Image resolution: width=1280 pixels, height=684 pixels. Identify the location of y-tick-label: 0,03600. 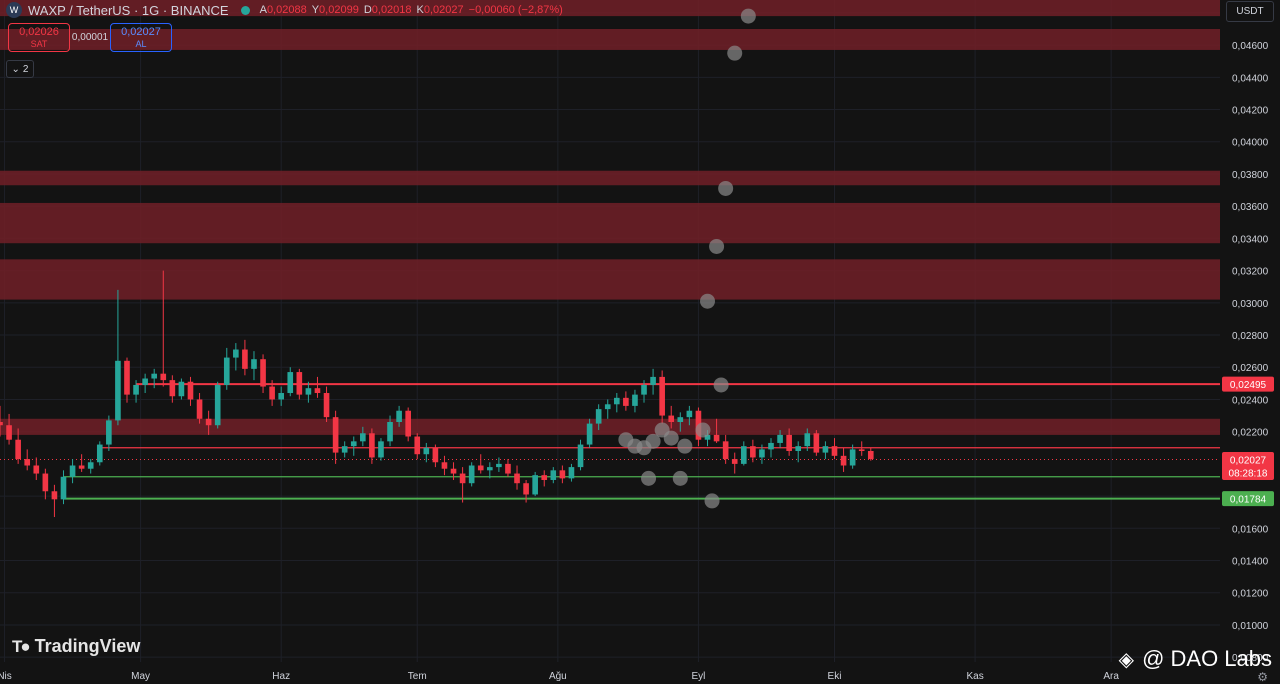
(1250, 207).